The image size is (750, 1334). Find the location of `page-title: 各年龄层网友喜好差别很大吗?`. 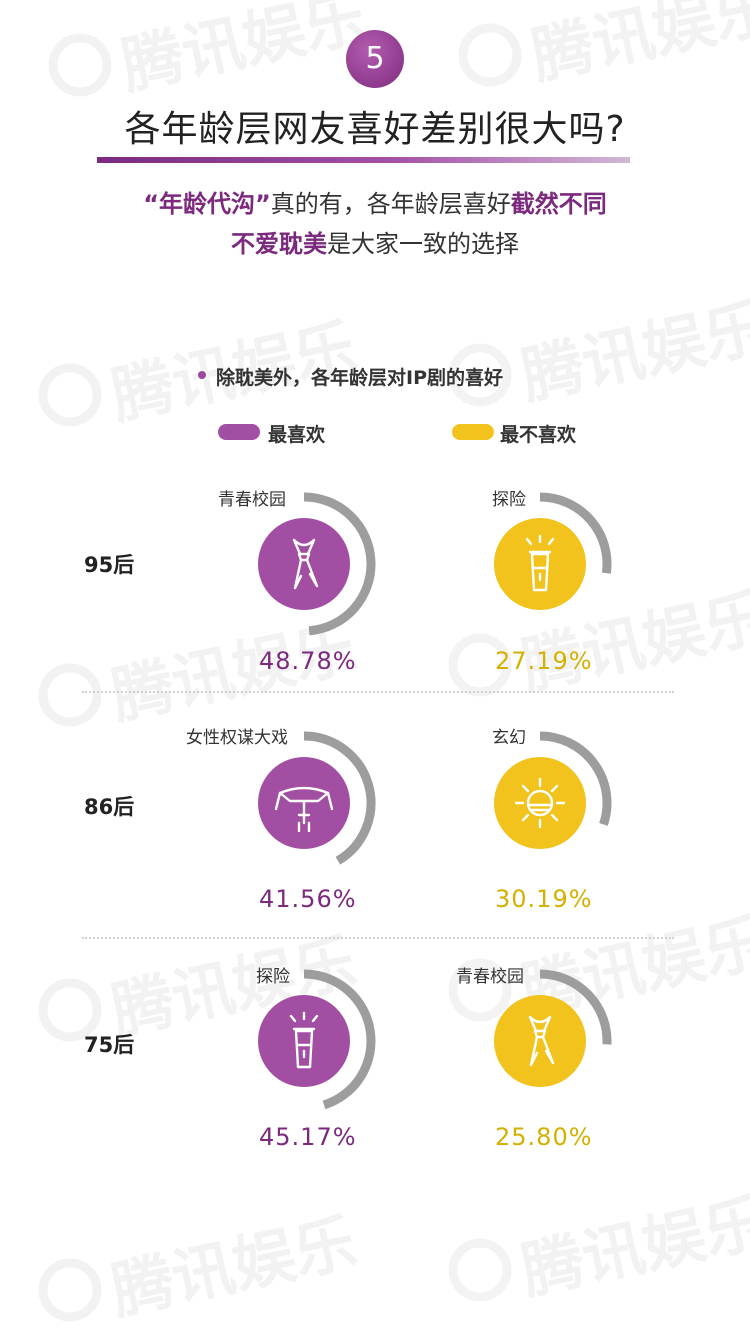

page-title: 各年龄层网友喜好差别很大吗? is located at coordinates (375, 129).